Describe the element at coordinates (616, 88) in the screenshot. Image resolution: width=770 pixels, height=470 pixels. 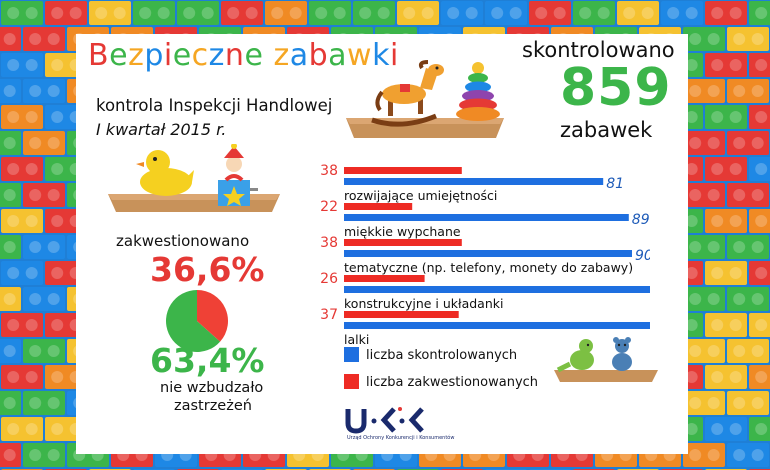
I see `controlled-number: 859` at that location.